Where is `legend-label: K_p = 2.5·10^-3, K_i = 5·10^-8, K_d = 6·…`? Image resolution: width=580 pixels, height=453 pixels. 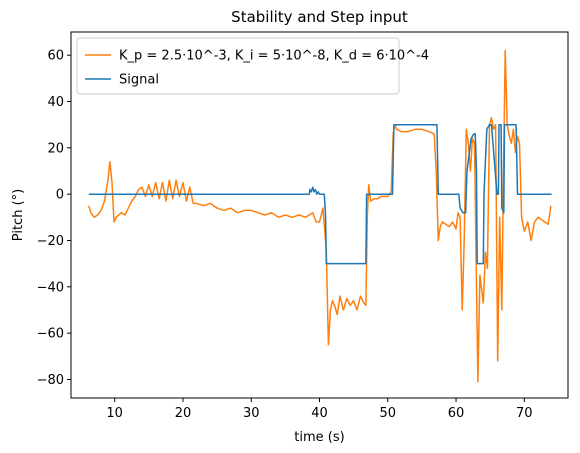 legend-label: K_p = 2.5·10^-3, K_i = 5·10^-8, K_d = 6·… is located at coordinates (274, 56).